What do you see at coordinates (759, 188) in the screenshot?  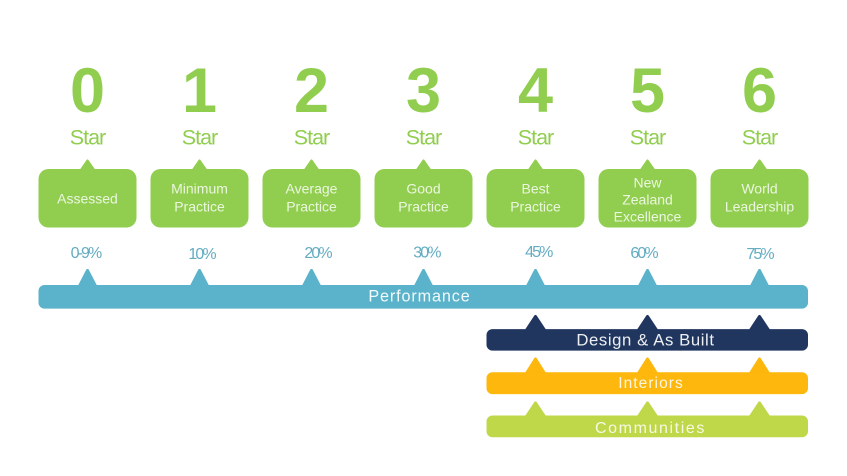 I see `svg-text: World` at bounding box center [759, 188].